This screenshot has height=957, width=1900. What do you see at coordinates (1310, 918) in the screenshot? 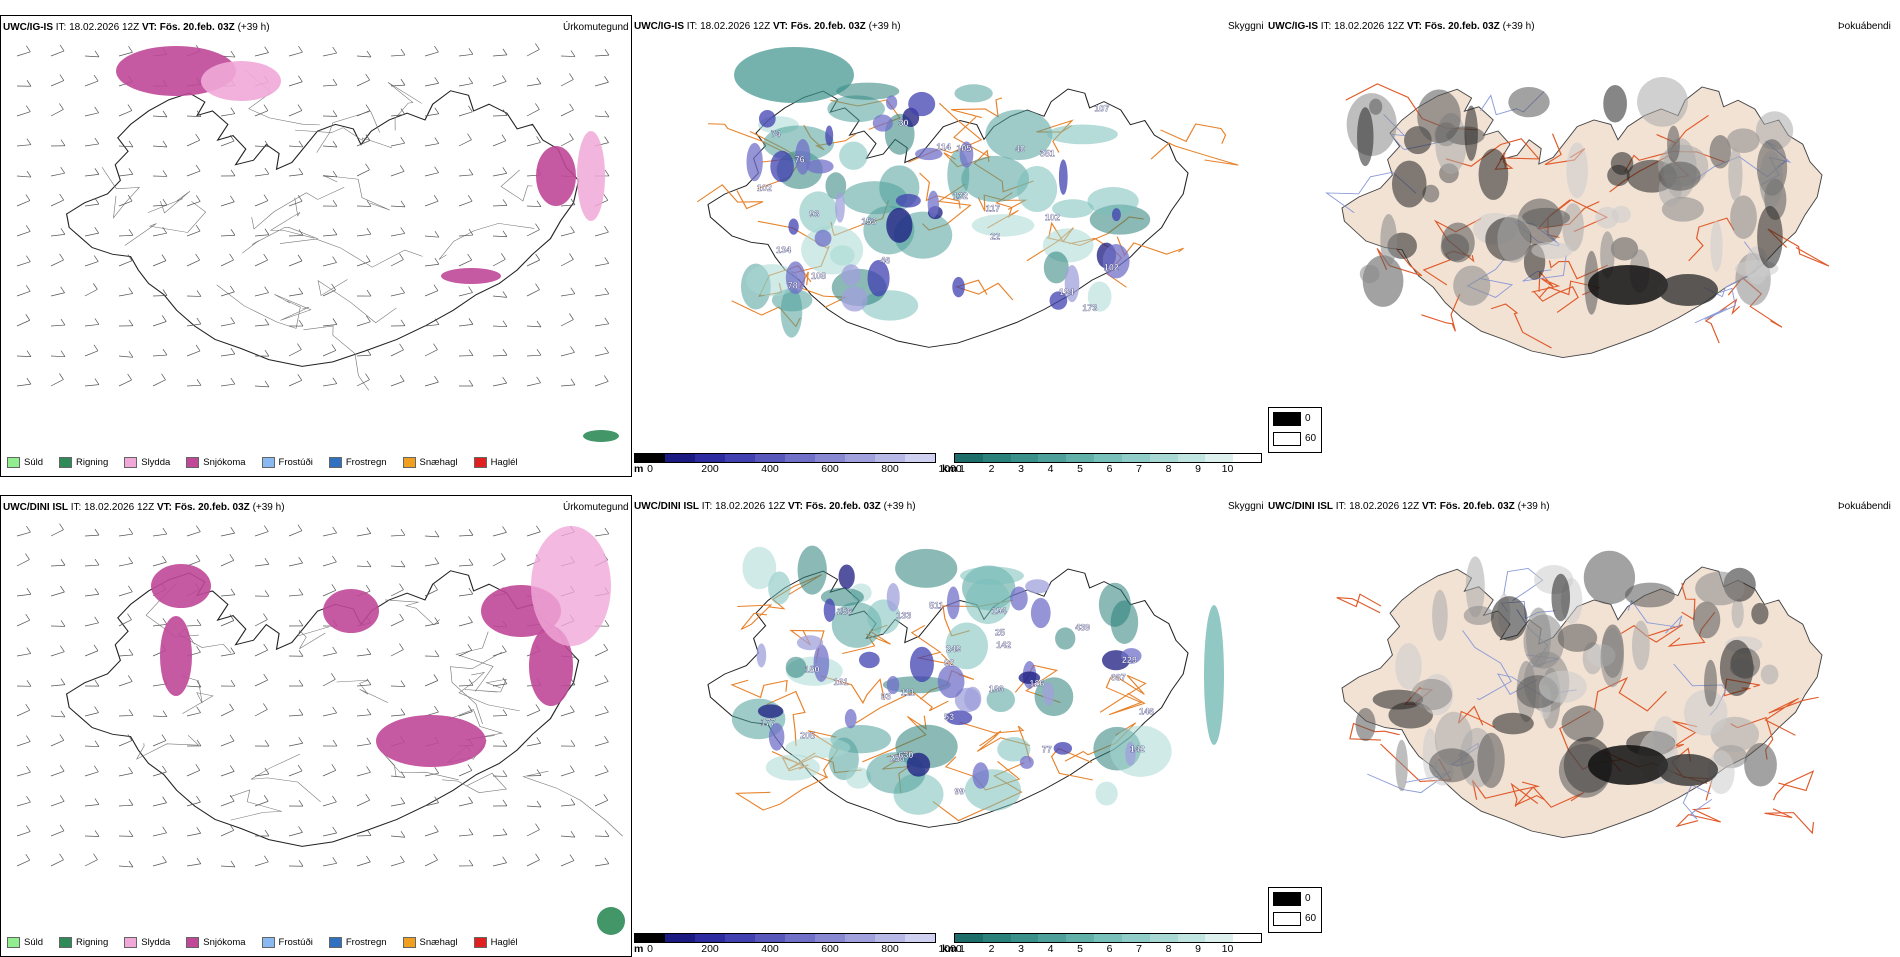
I see `fog-legend-label: 60` at bounding box center [1310, 918].